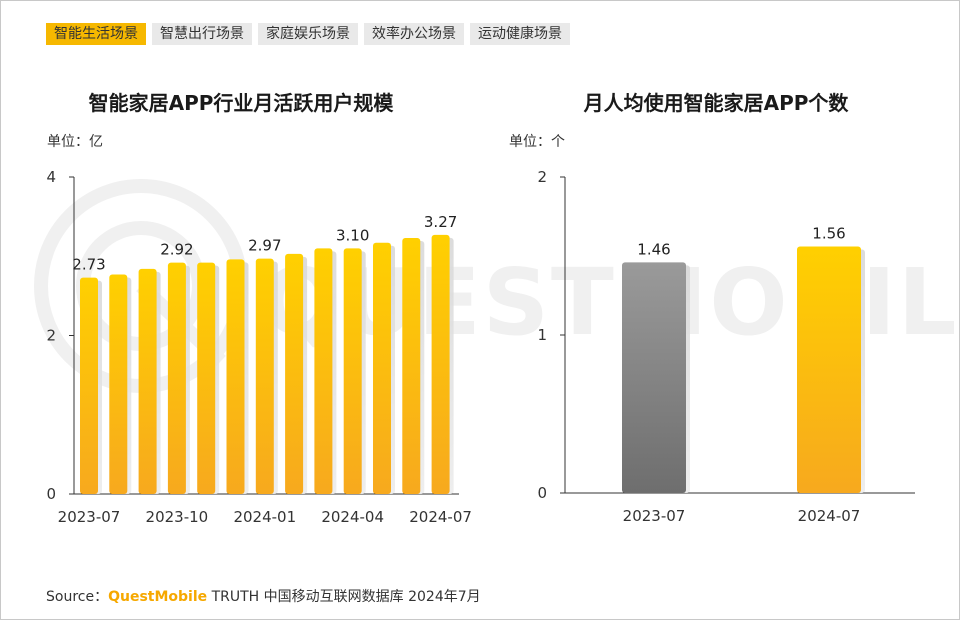 The height and width of the screenshot is (620, 960). What do you see at coordinates (414, 34) in the screenshot?
I see `tab-office-efficiency: 效率办公场景` at bounding box center [414, 34].